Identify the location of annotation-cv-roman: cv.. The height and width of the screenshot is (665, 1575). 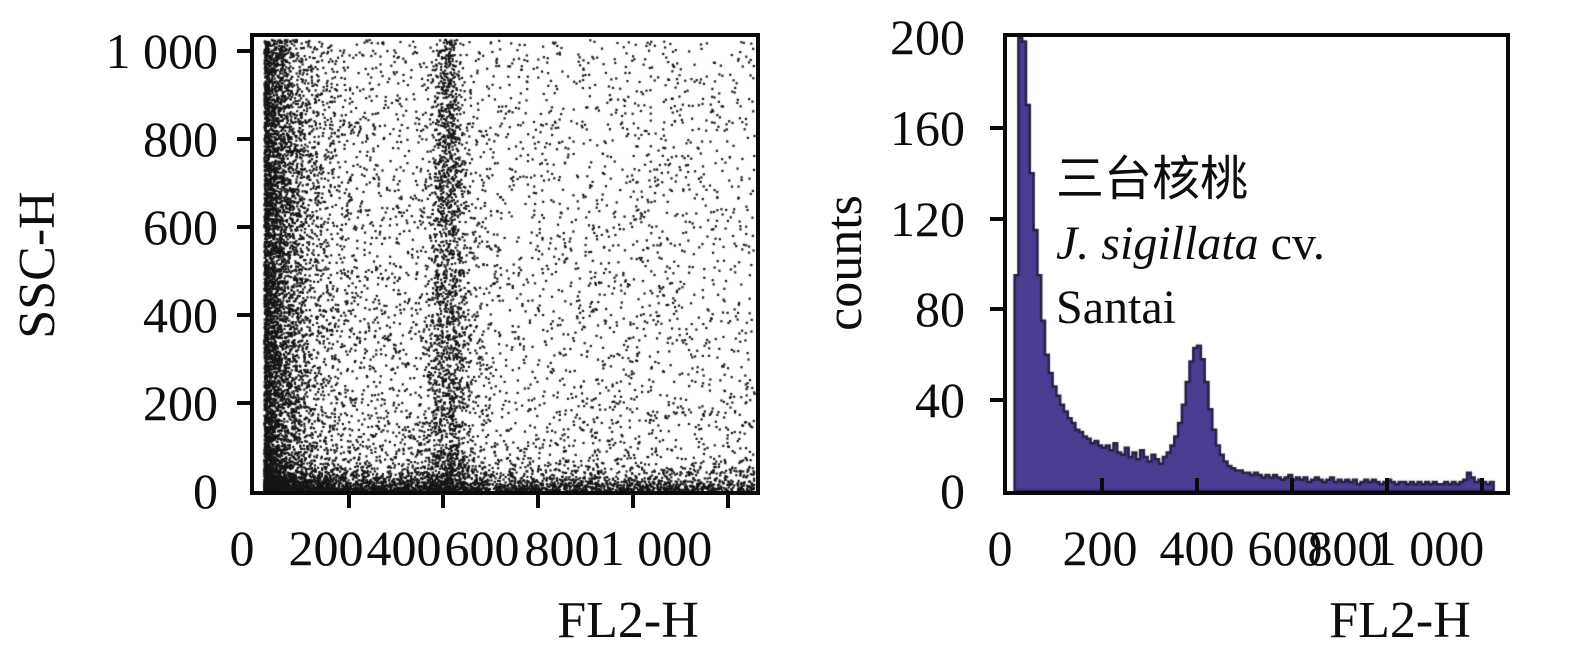
(1291, 243).